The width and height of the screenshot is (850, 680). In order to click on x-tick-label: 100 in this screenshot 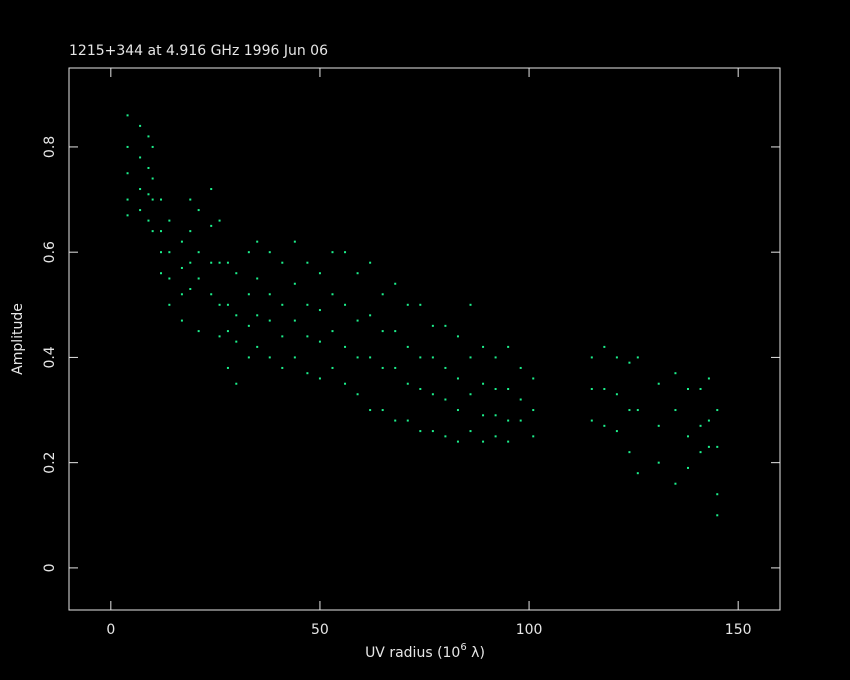, I will do `click(529, 630)`.